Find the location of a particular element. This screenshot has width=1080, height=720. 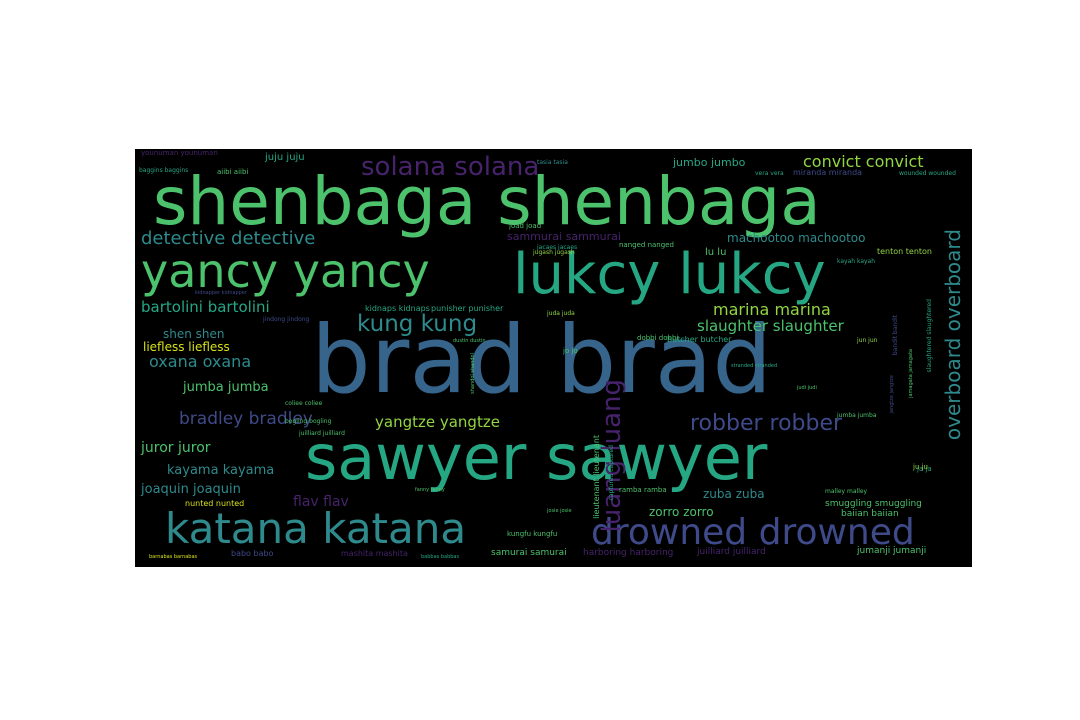

word-jun: jun jun is located at coordinates (867, 340).